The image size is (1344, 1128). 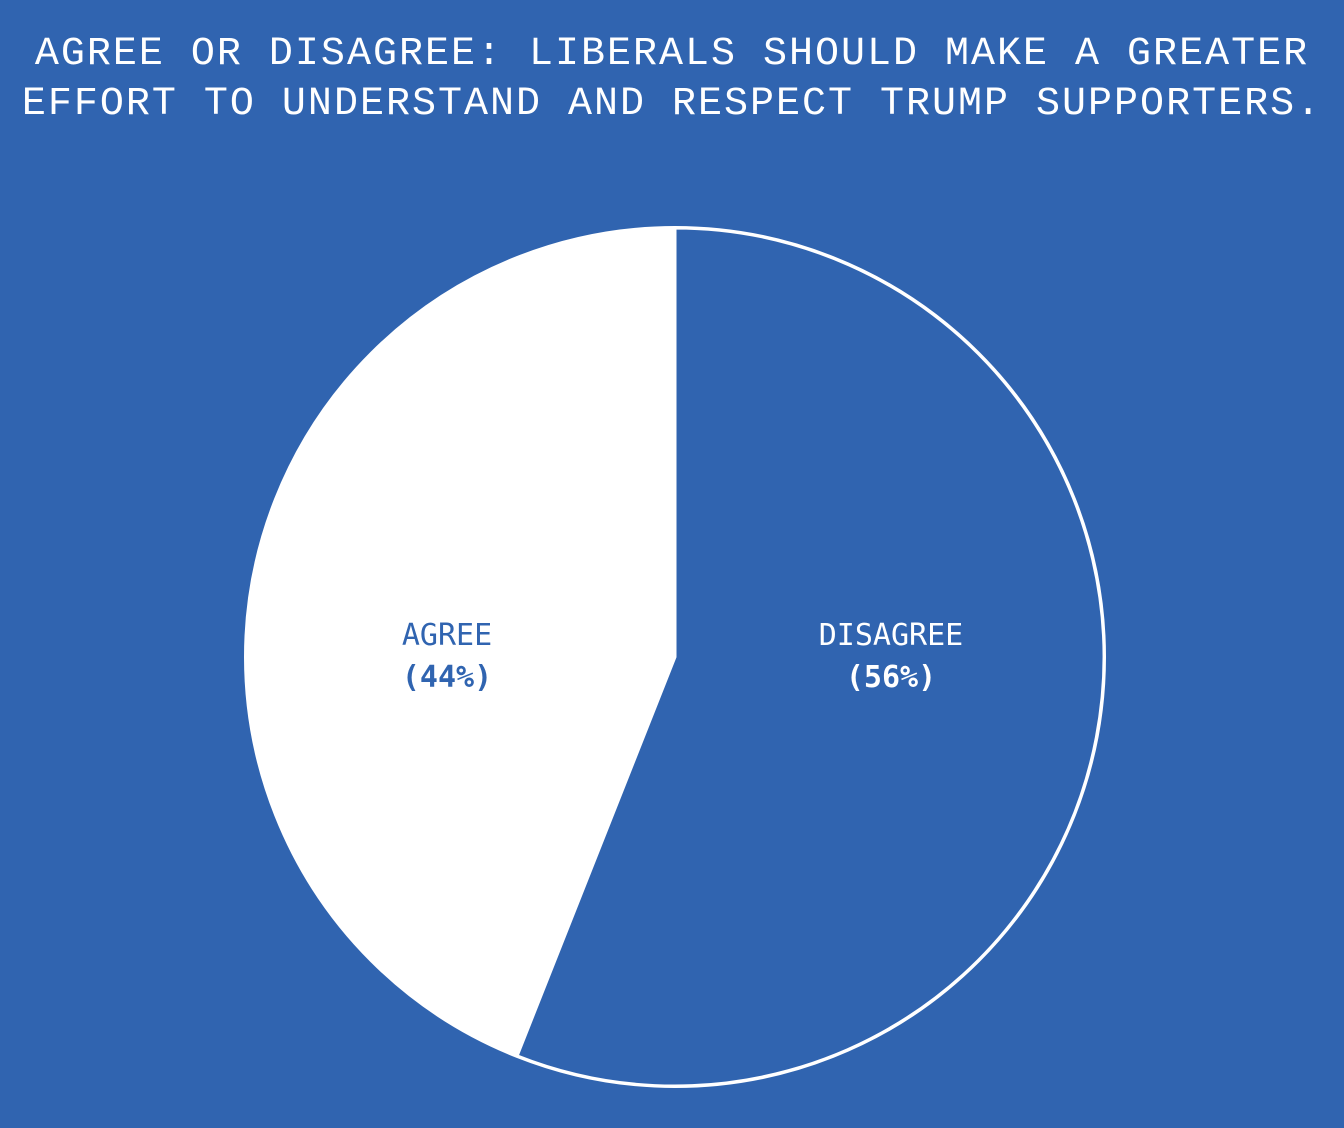 What do you see at coordinates (447, 635) in the screenshot?
I see `slice-label-agree-name: AGREE` at bounding box center [447, 635].